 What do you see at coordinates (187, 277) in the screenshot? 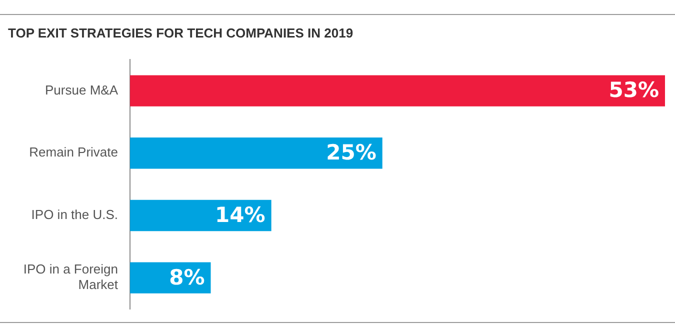
I see `data-label: 8%` at bounding box center [187, 277].